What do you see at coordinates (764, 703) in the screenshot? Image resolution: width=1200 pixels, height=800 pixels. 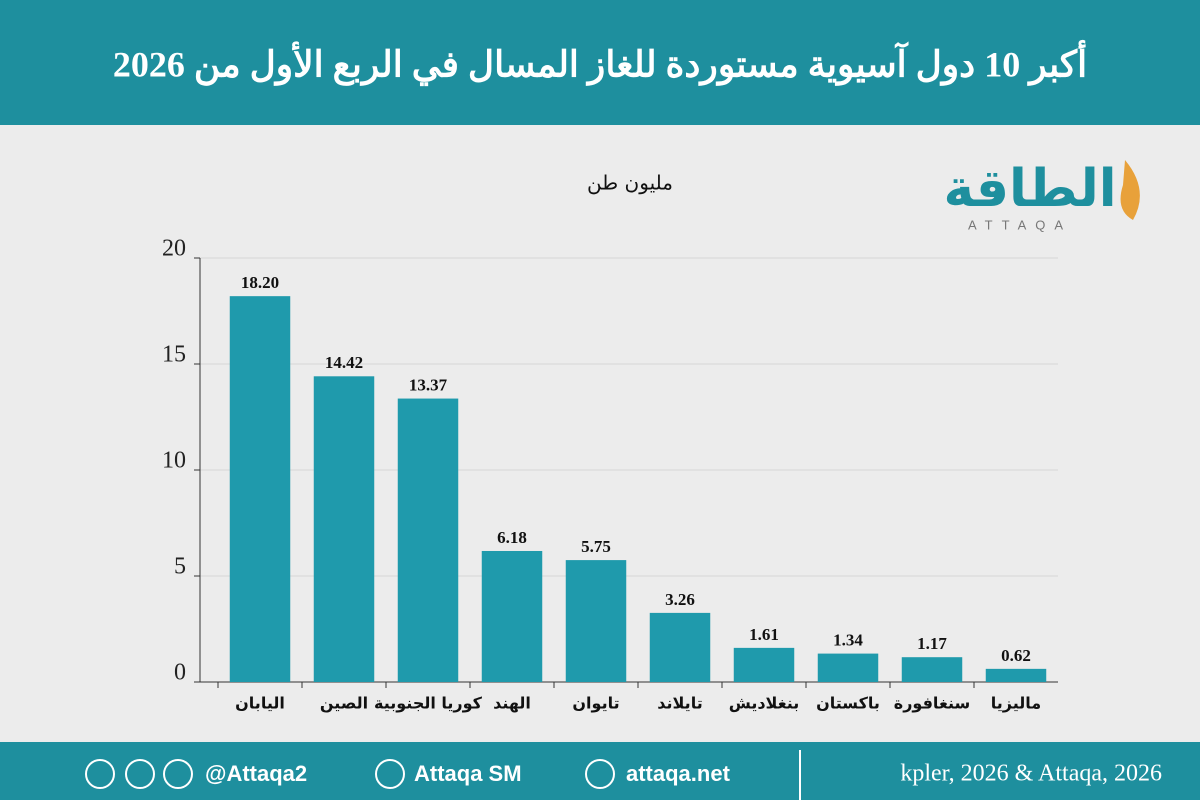 I see `x-tick-label: بنغلاديش` at bounding box center [764, 703].